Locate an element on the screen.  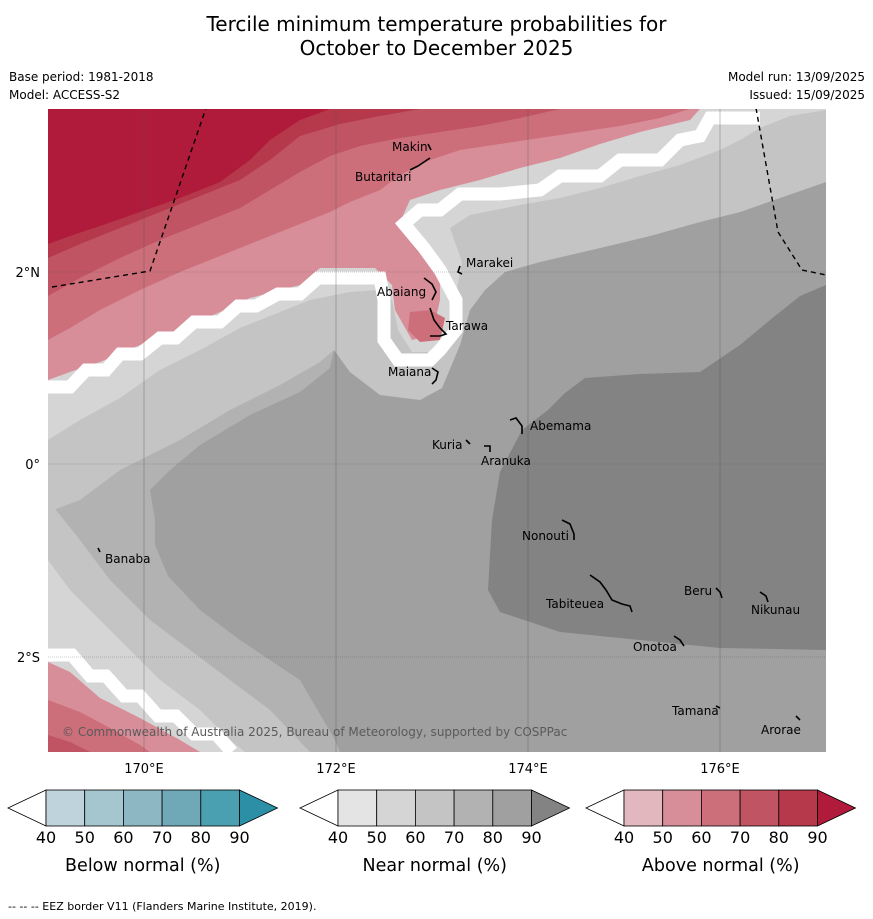
lat-tick-label: 2°S is located at coordinates (28, 658).